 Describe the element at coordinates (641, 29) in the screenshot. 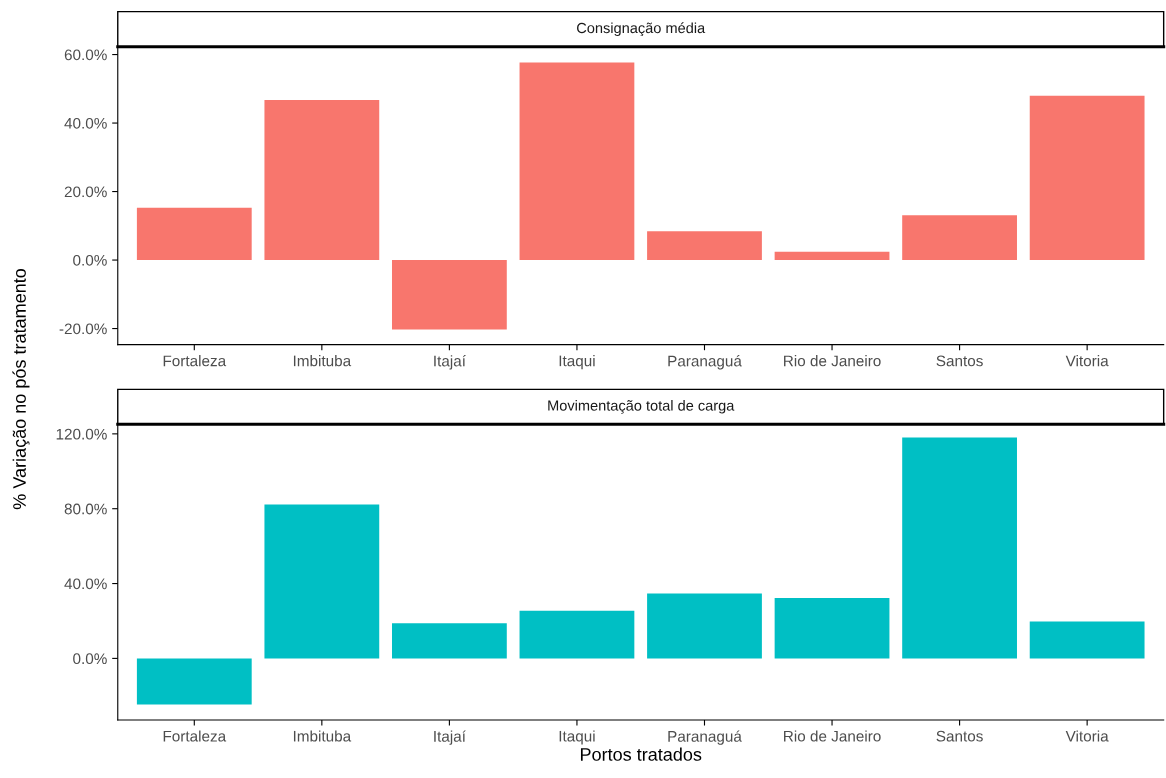

I see `chart-title: Consignação média` at that location.